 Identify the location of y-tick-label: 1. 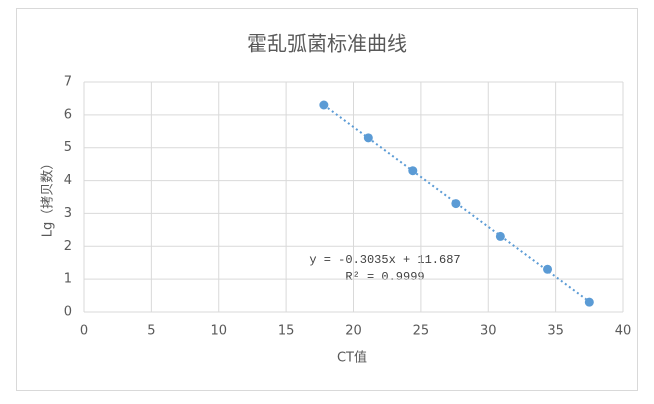
(68, 279).